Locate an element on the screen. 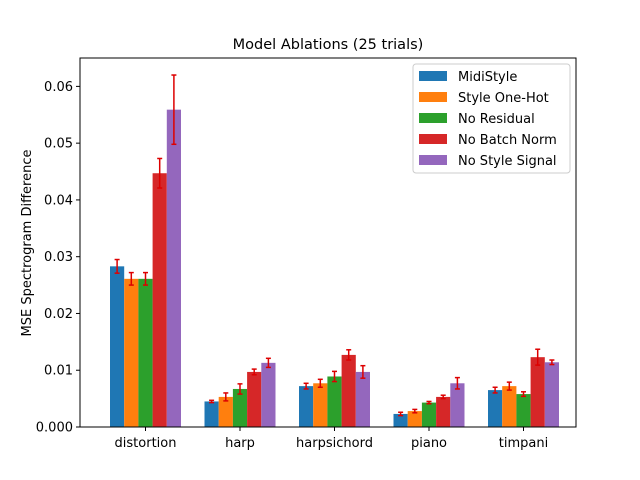 This screenshot has width=640, height=480. x-tick-label: distortion is located at coordinates (146, 443).